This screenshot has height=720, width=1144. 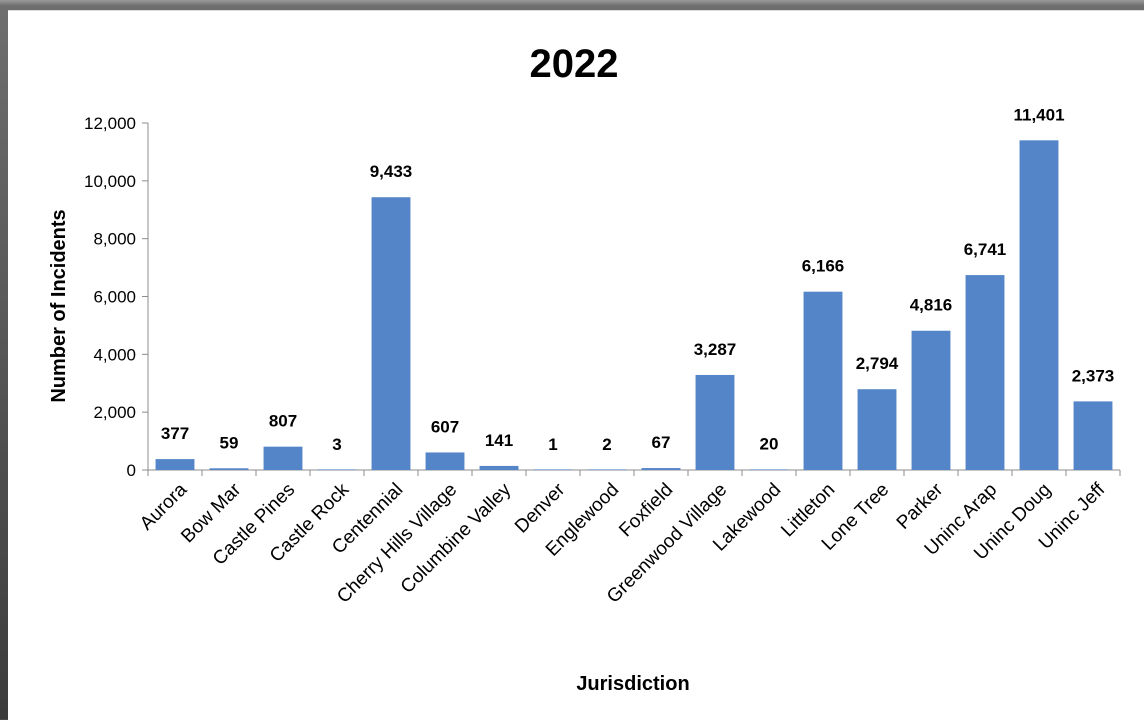 What do you see at coordinates (175, 433) in the screenshot?
I see `data-label: 377` at bounding box center [175, 433].